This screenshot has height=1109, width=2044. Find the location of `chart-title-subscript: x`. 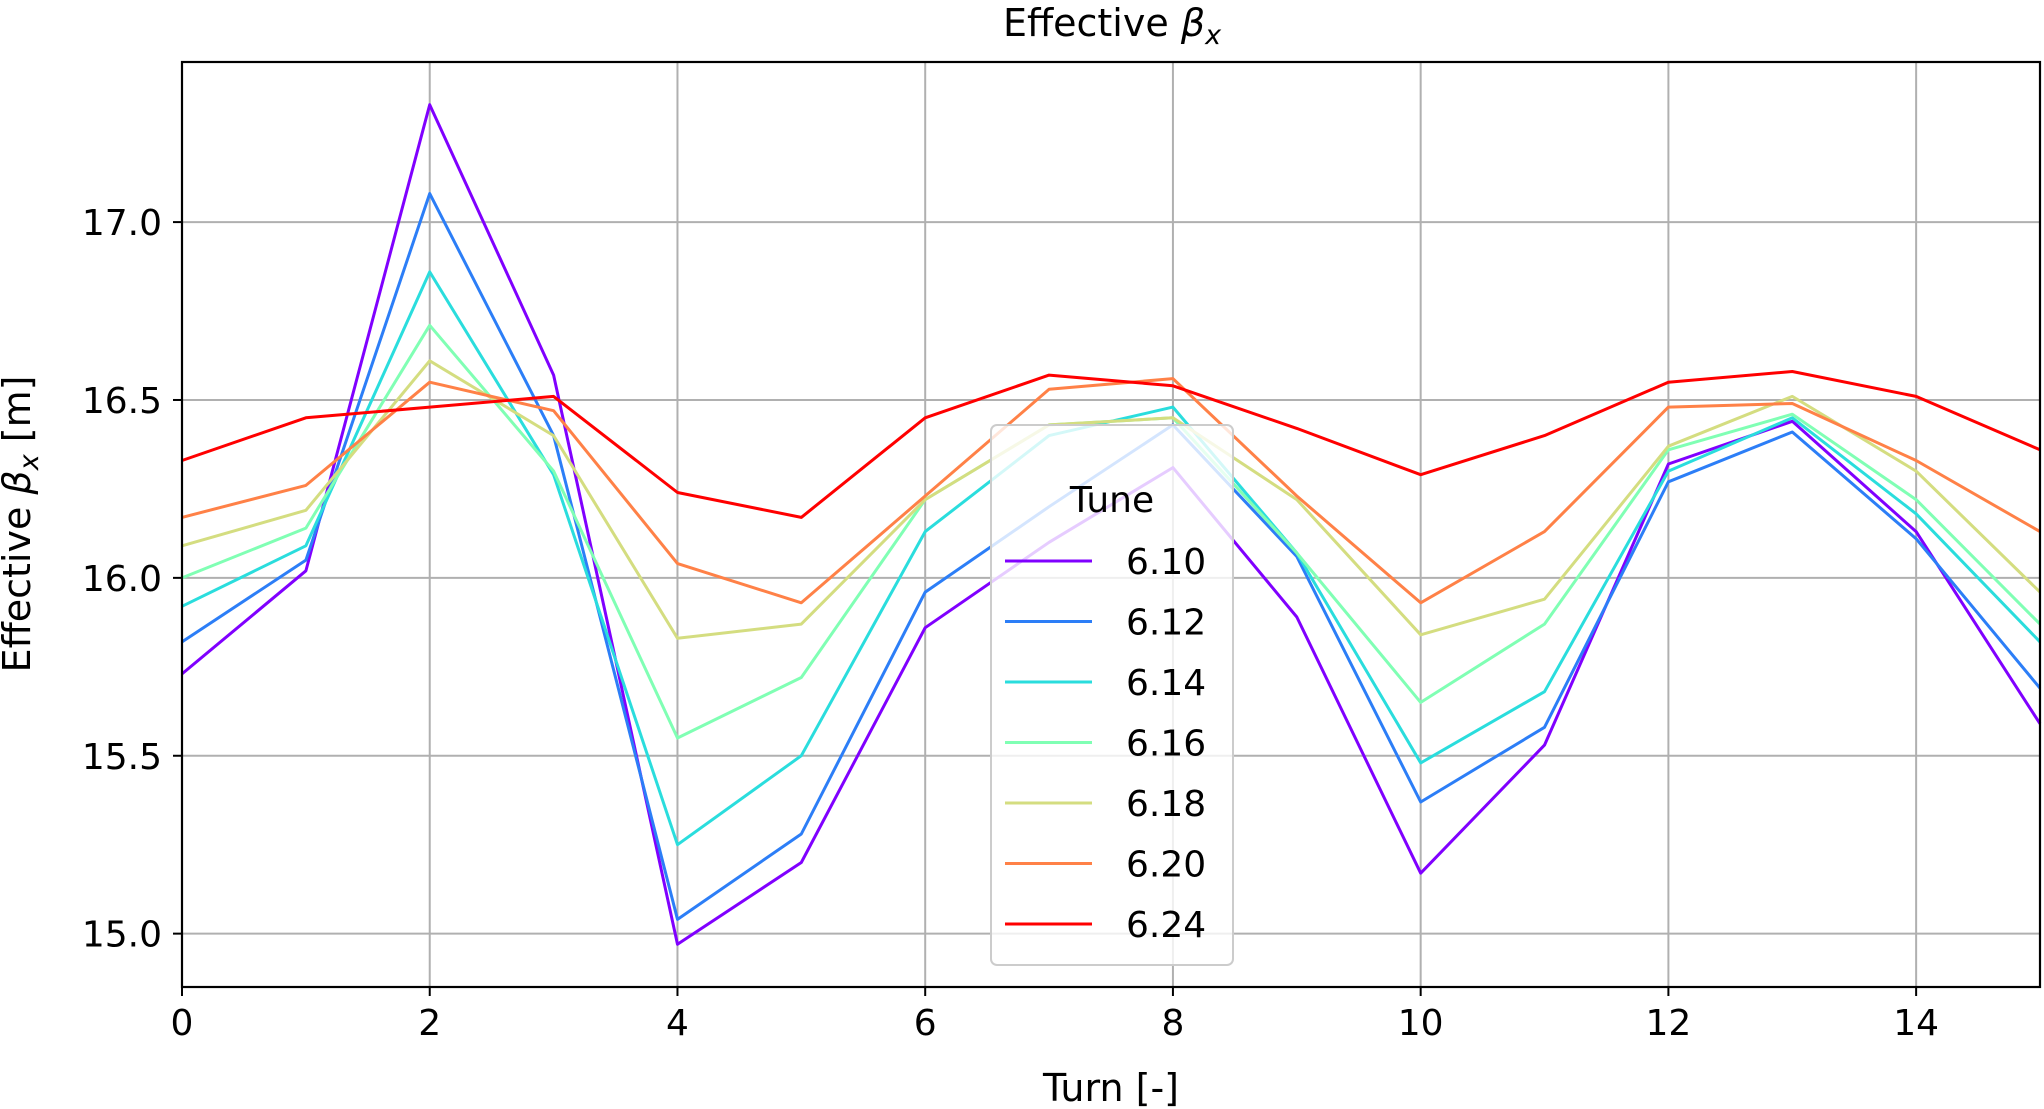

chart-title-subscript: x is located at coordinates (1213, 35).